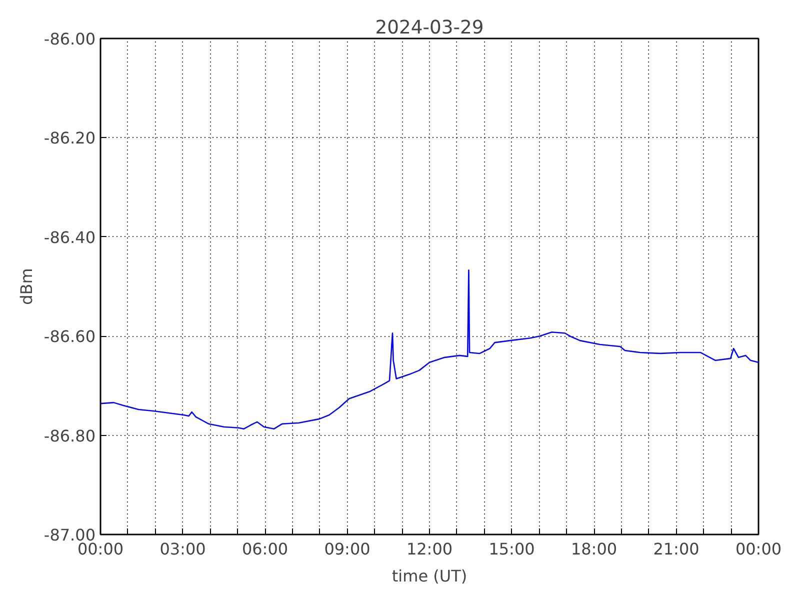 Image resolution: width=800 pixels, height=600 pixels. I want to click on x-tick-label: 03:00, so click(183, 549).